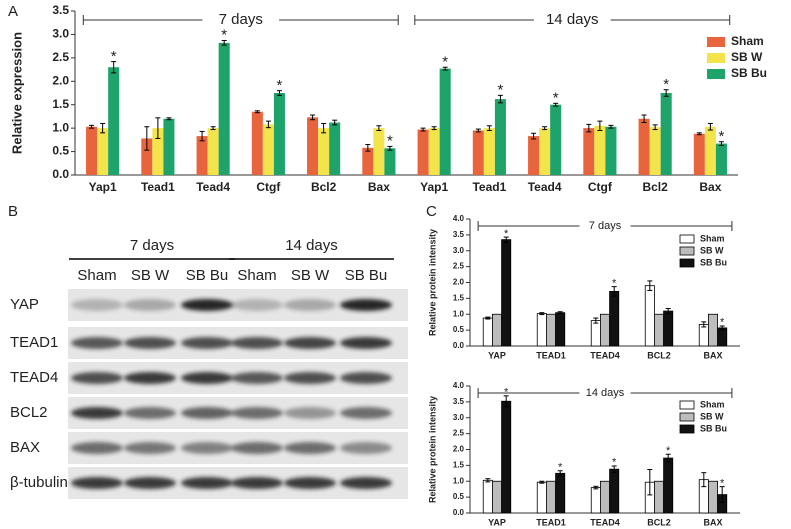 The image size is (791, 529). Describe the element at coordinates (605, 355) in the screenshot. I see `x-tick-label: TEAD4` at that location.